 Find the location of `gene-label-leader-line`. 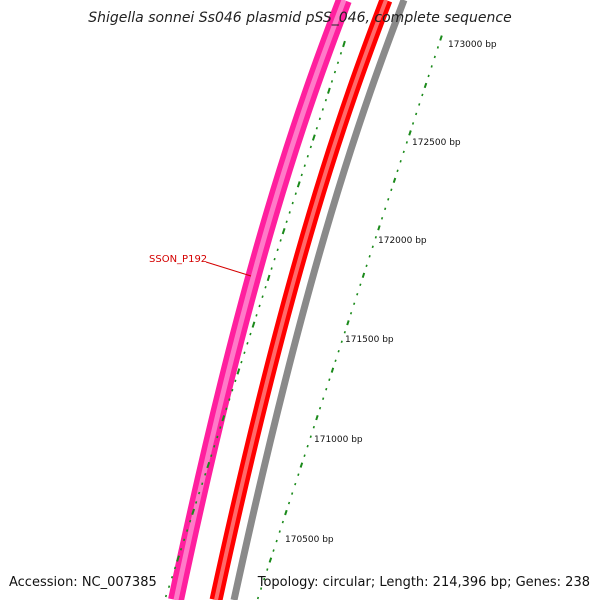

gene-label-leader-line is located at coordinates (228, 269).